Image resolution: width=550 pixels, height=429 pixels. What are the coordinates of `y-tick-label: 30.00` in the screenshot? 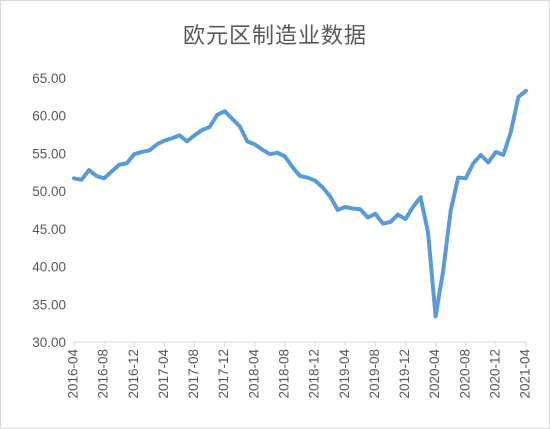 It's located at (49, 342).